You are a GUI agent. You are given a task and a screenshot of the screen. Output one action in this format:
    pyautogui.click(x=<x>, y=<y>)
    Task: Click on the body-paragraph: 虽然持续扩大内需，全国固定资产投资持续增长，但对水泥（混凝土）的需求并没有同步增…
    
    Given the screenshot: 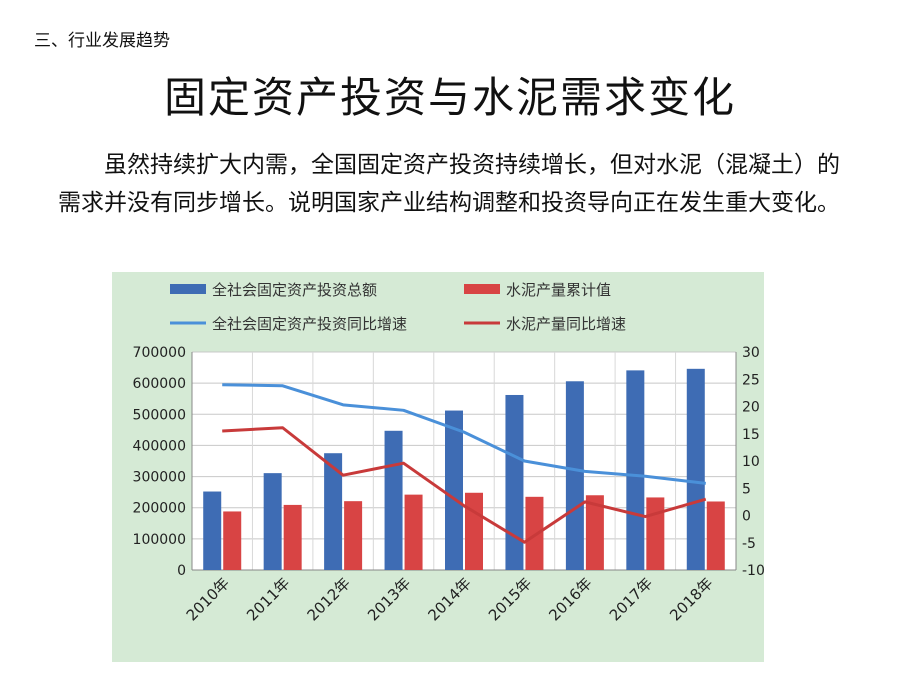 What is the action you would take?
    pyautogui.click(x=449, y=184)
    